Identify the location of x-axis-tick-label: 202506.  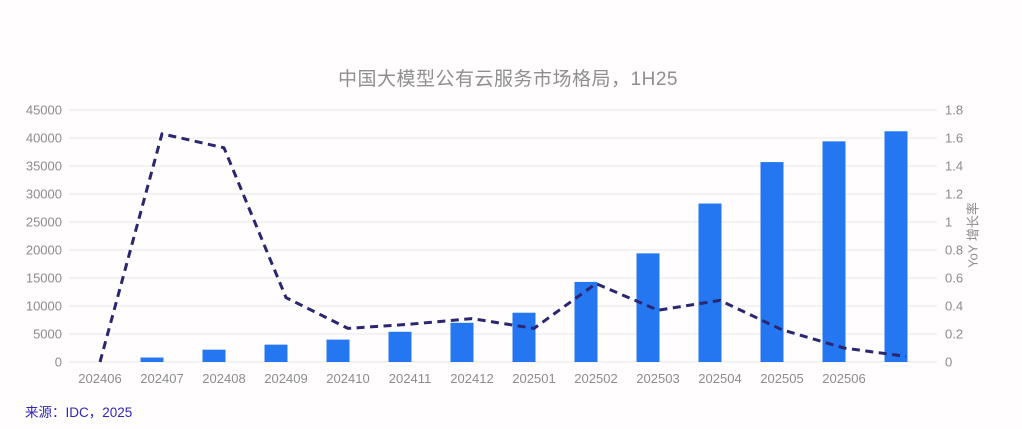
(843, 378).